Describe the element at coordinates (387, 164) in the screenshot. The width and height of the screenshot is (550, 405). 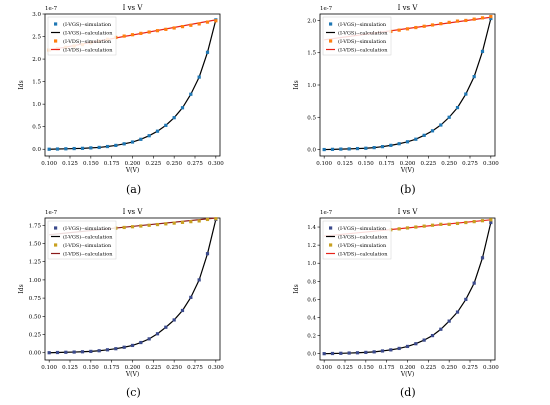
I see `x-tick-label: 0.175` at that location.